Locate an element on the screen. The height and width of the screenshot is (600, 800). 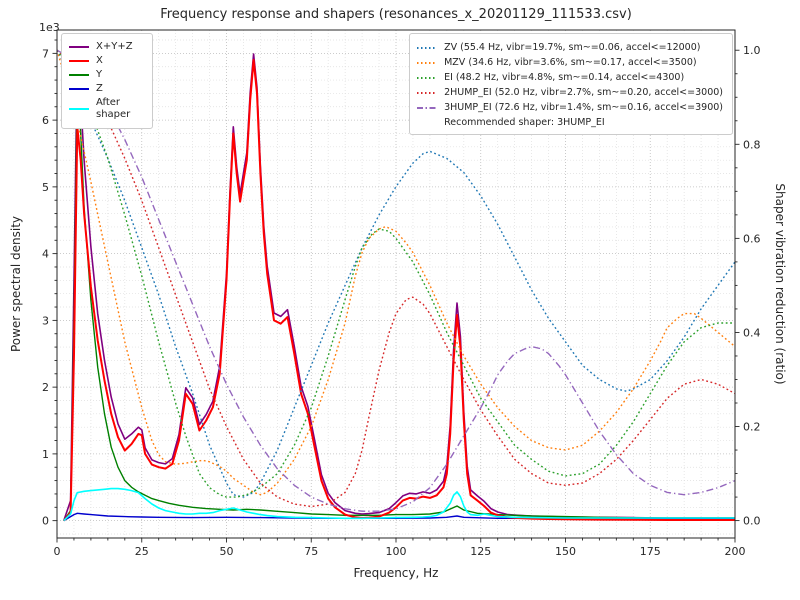
x-tick-label: 0 is located at coordinates (57, 551).